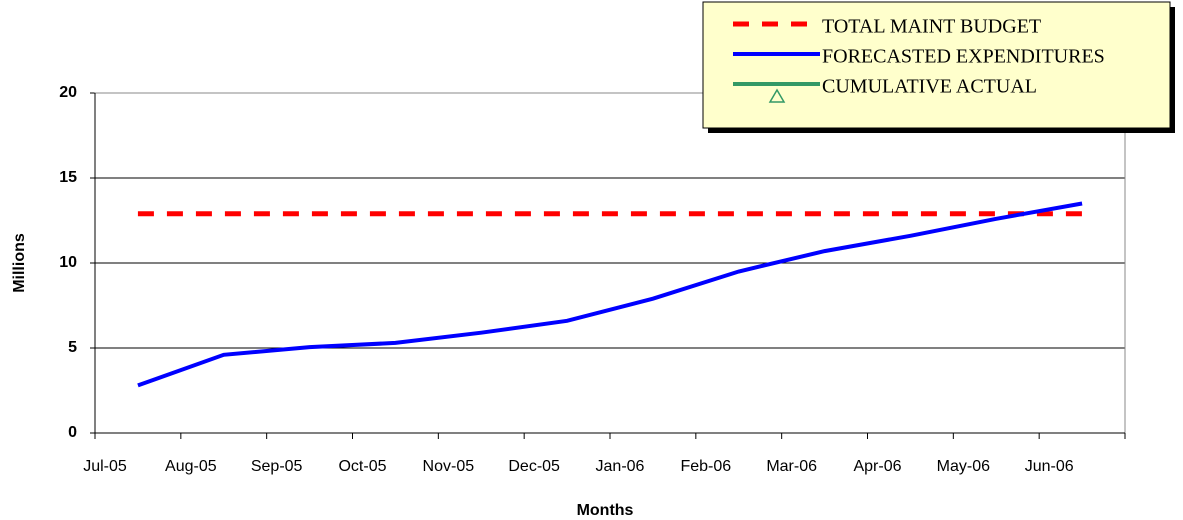  What do you see at coordinates (68, 92) in the screenshot?
I see `y-tick-label: 20` at bounding box center [68, 92].